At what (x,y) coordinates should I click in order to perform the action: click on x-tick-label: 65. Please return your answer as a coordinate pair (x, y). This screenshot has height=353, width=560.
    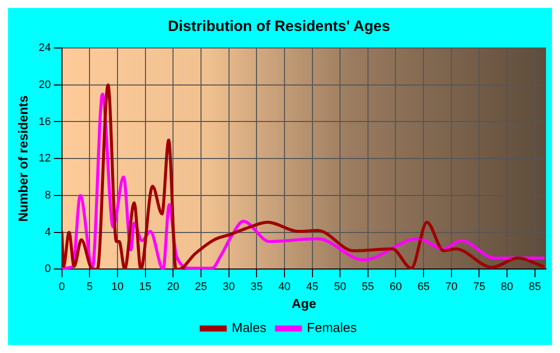
    Looking at the image, I should click on (423, 286).